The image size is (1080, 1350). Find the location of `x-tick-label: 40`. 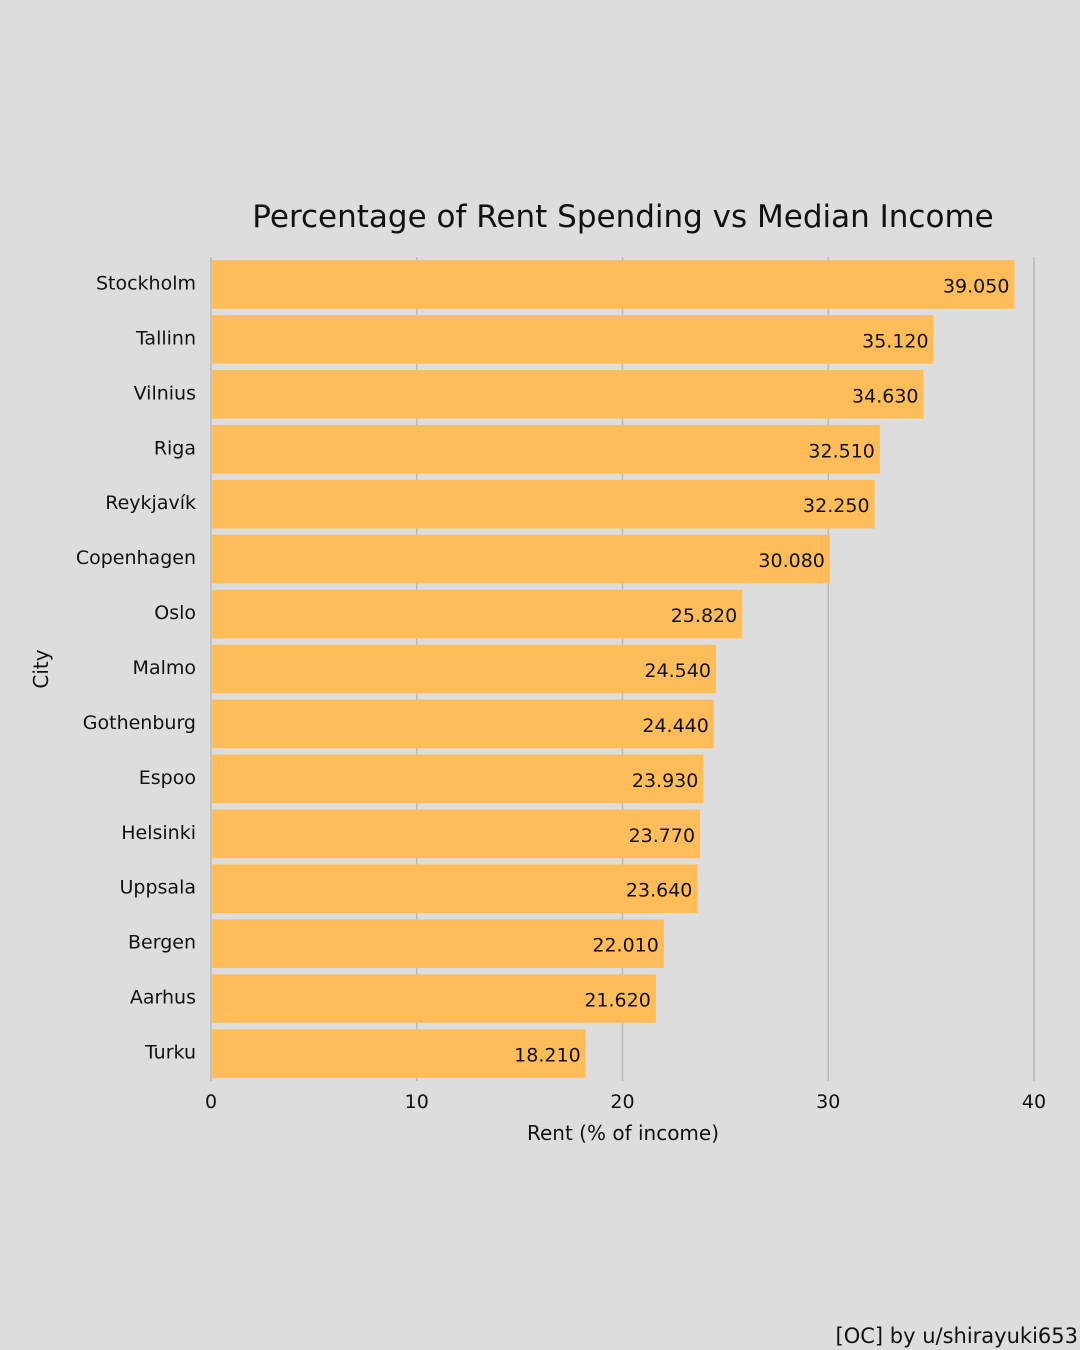

x-tick-label: 40 is located at coordinates (1034, 1102).